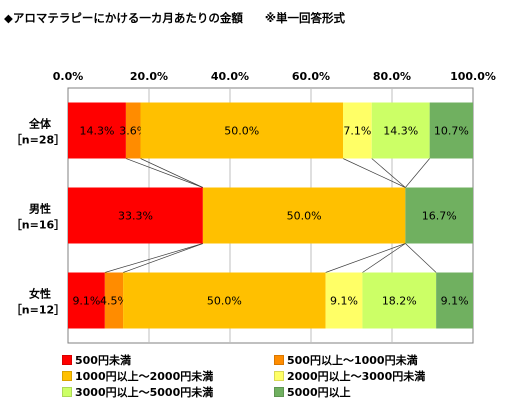 The image size is (525, 419). I want to click on category-label: 全体, so click(40, 124).